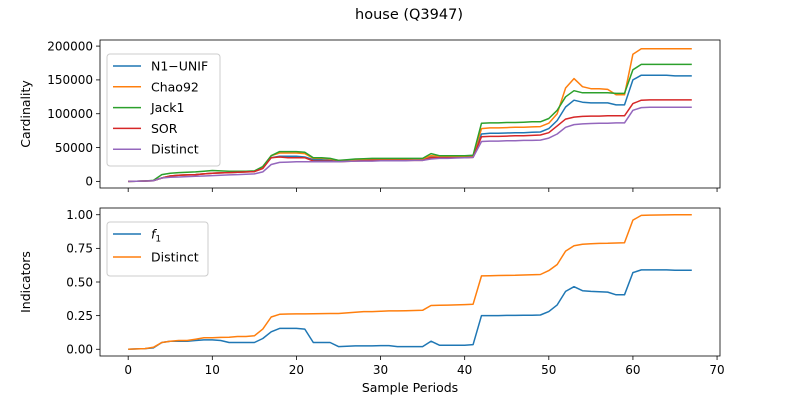 Image resolution: width=800 pixels, height=400 pixels. What do you see at coordinates (296, 370) in the screenshot?
I see `x-tick-label: 20` at bounding box center [296, 370].